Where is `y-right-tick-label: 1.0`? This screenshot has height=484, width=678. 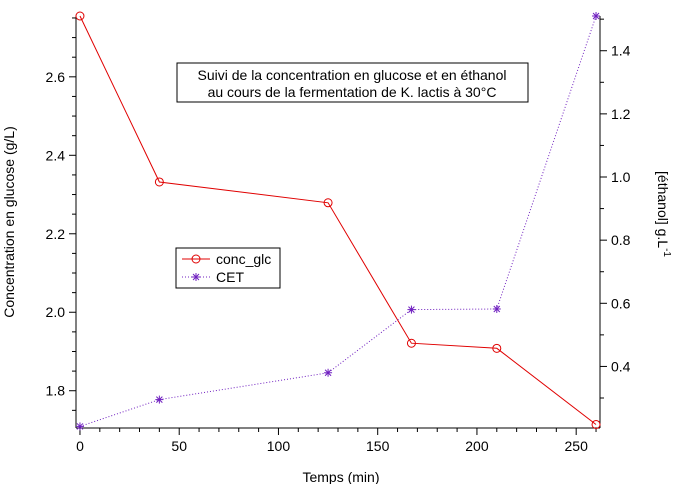 y-right-tick-label: 1.0 is located at coordinates (621, 177).